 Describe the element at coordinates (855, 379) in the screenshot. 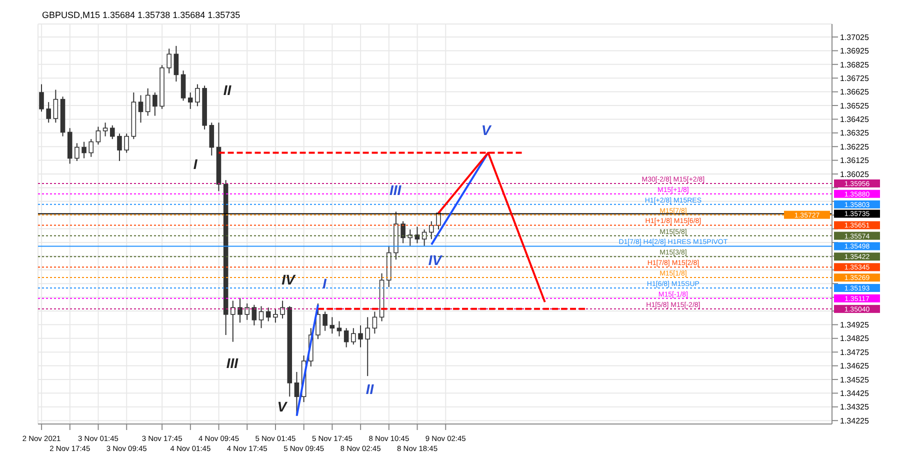

I see `y-tick-label: 1.34525` at that location.